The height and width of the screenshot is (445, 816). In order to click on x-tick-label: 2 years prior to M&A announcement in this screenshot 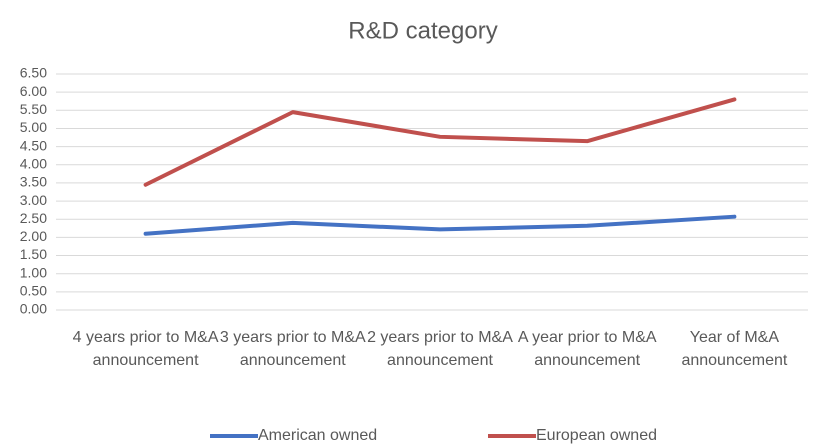, I will do `click(440, 349)`.